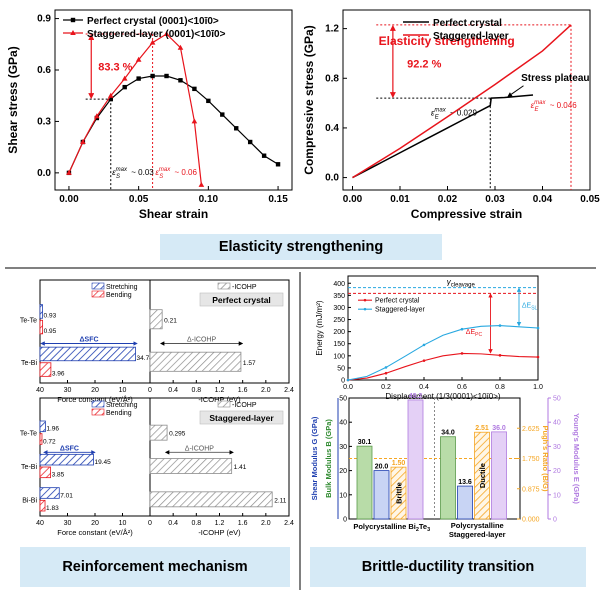 Image resolution: width=601 pixels, height=595 pixels. I want to click on energy-y-tick-label: 400, so click(339, 284).